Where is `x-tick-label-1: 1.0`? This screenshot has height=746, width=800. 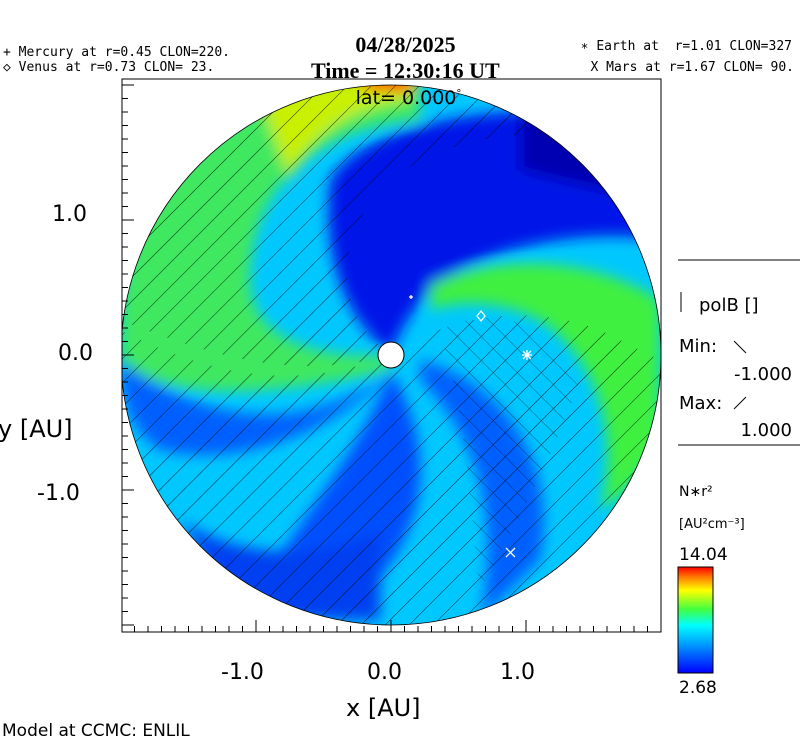
x-tick-label-1: 1.0 is located at coordinates (517, 672).